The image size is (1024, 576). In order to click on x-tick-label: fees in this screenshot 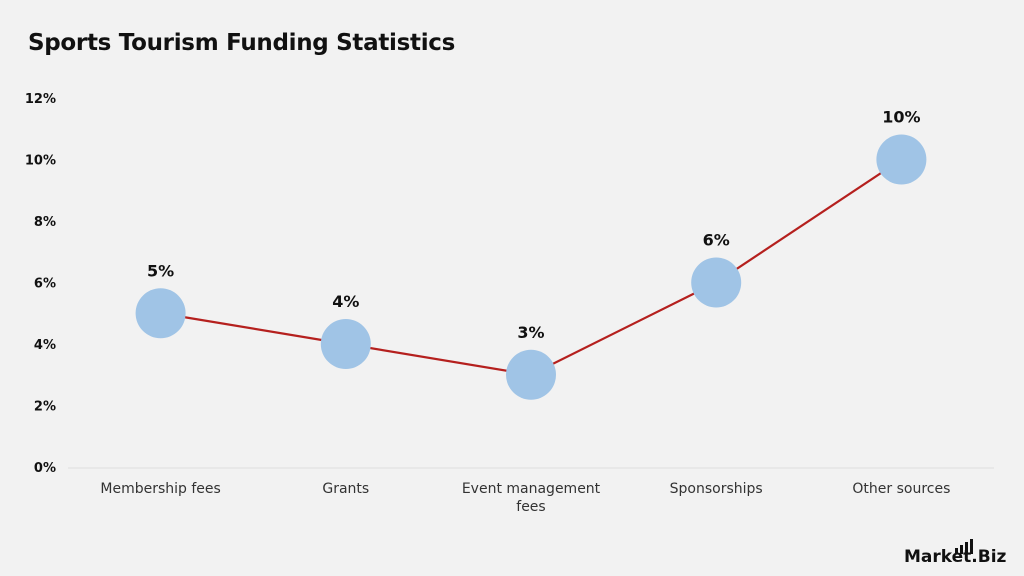, I will do `click(530, 507)`.